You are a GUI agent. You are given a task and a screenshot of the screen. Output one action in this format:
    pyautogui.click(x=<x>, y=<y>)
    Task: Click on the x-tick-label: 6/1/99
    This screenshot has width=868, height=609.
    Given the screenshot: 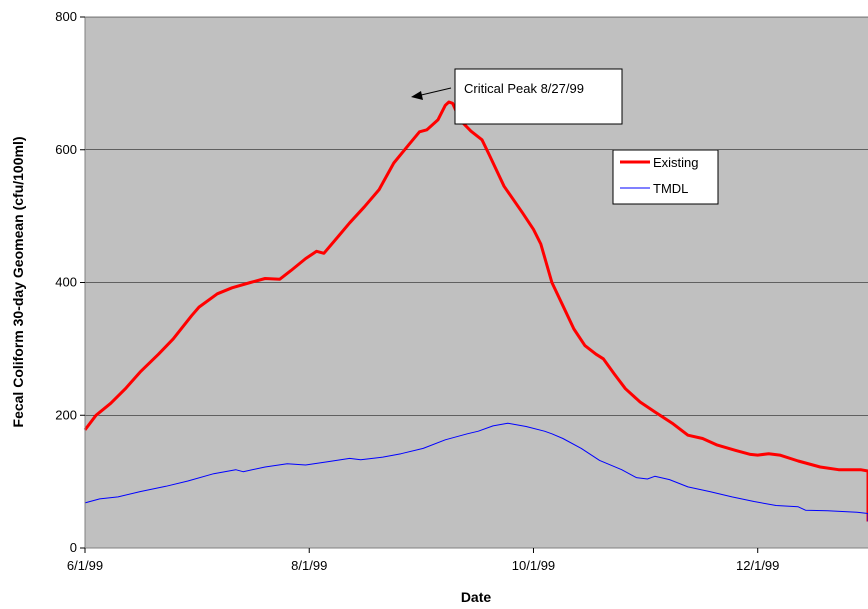 What is the action you would take?
    pyautogui.click(x=85, y=565)
    